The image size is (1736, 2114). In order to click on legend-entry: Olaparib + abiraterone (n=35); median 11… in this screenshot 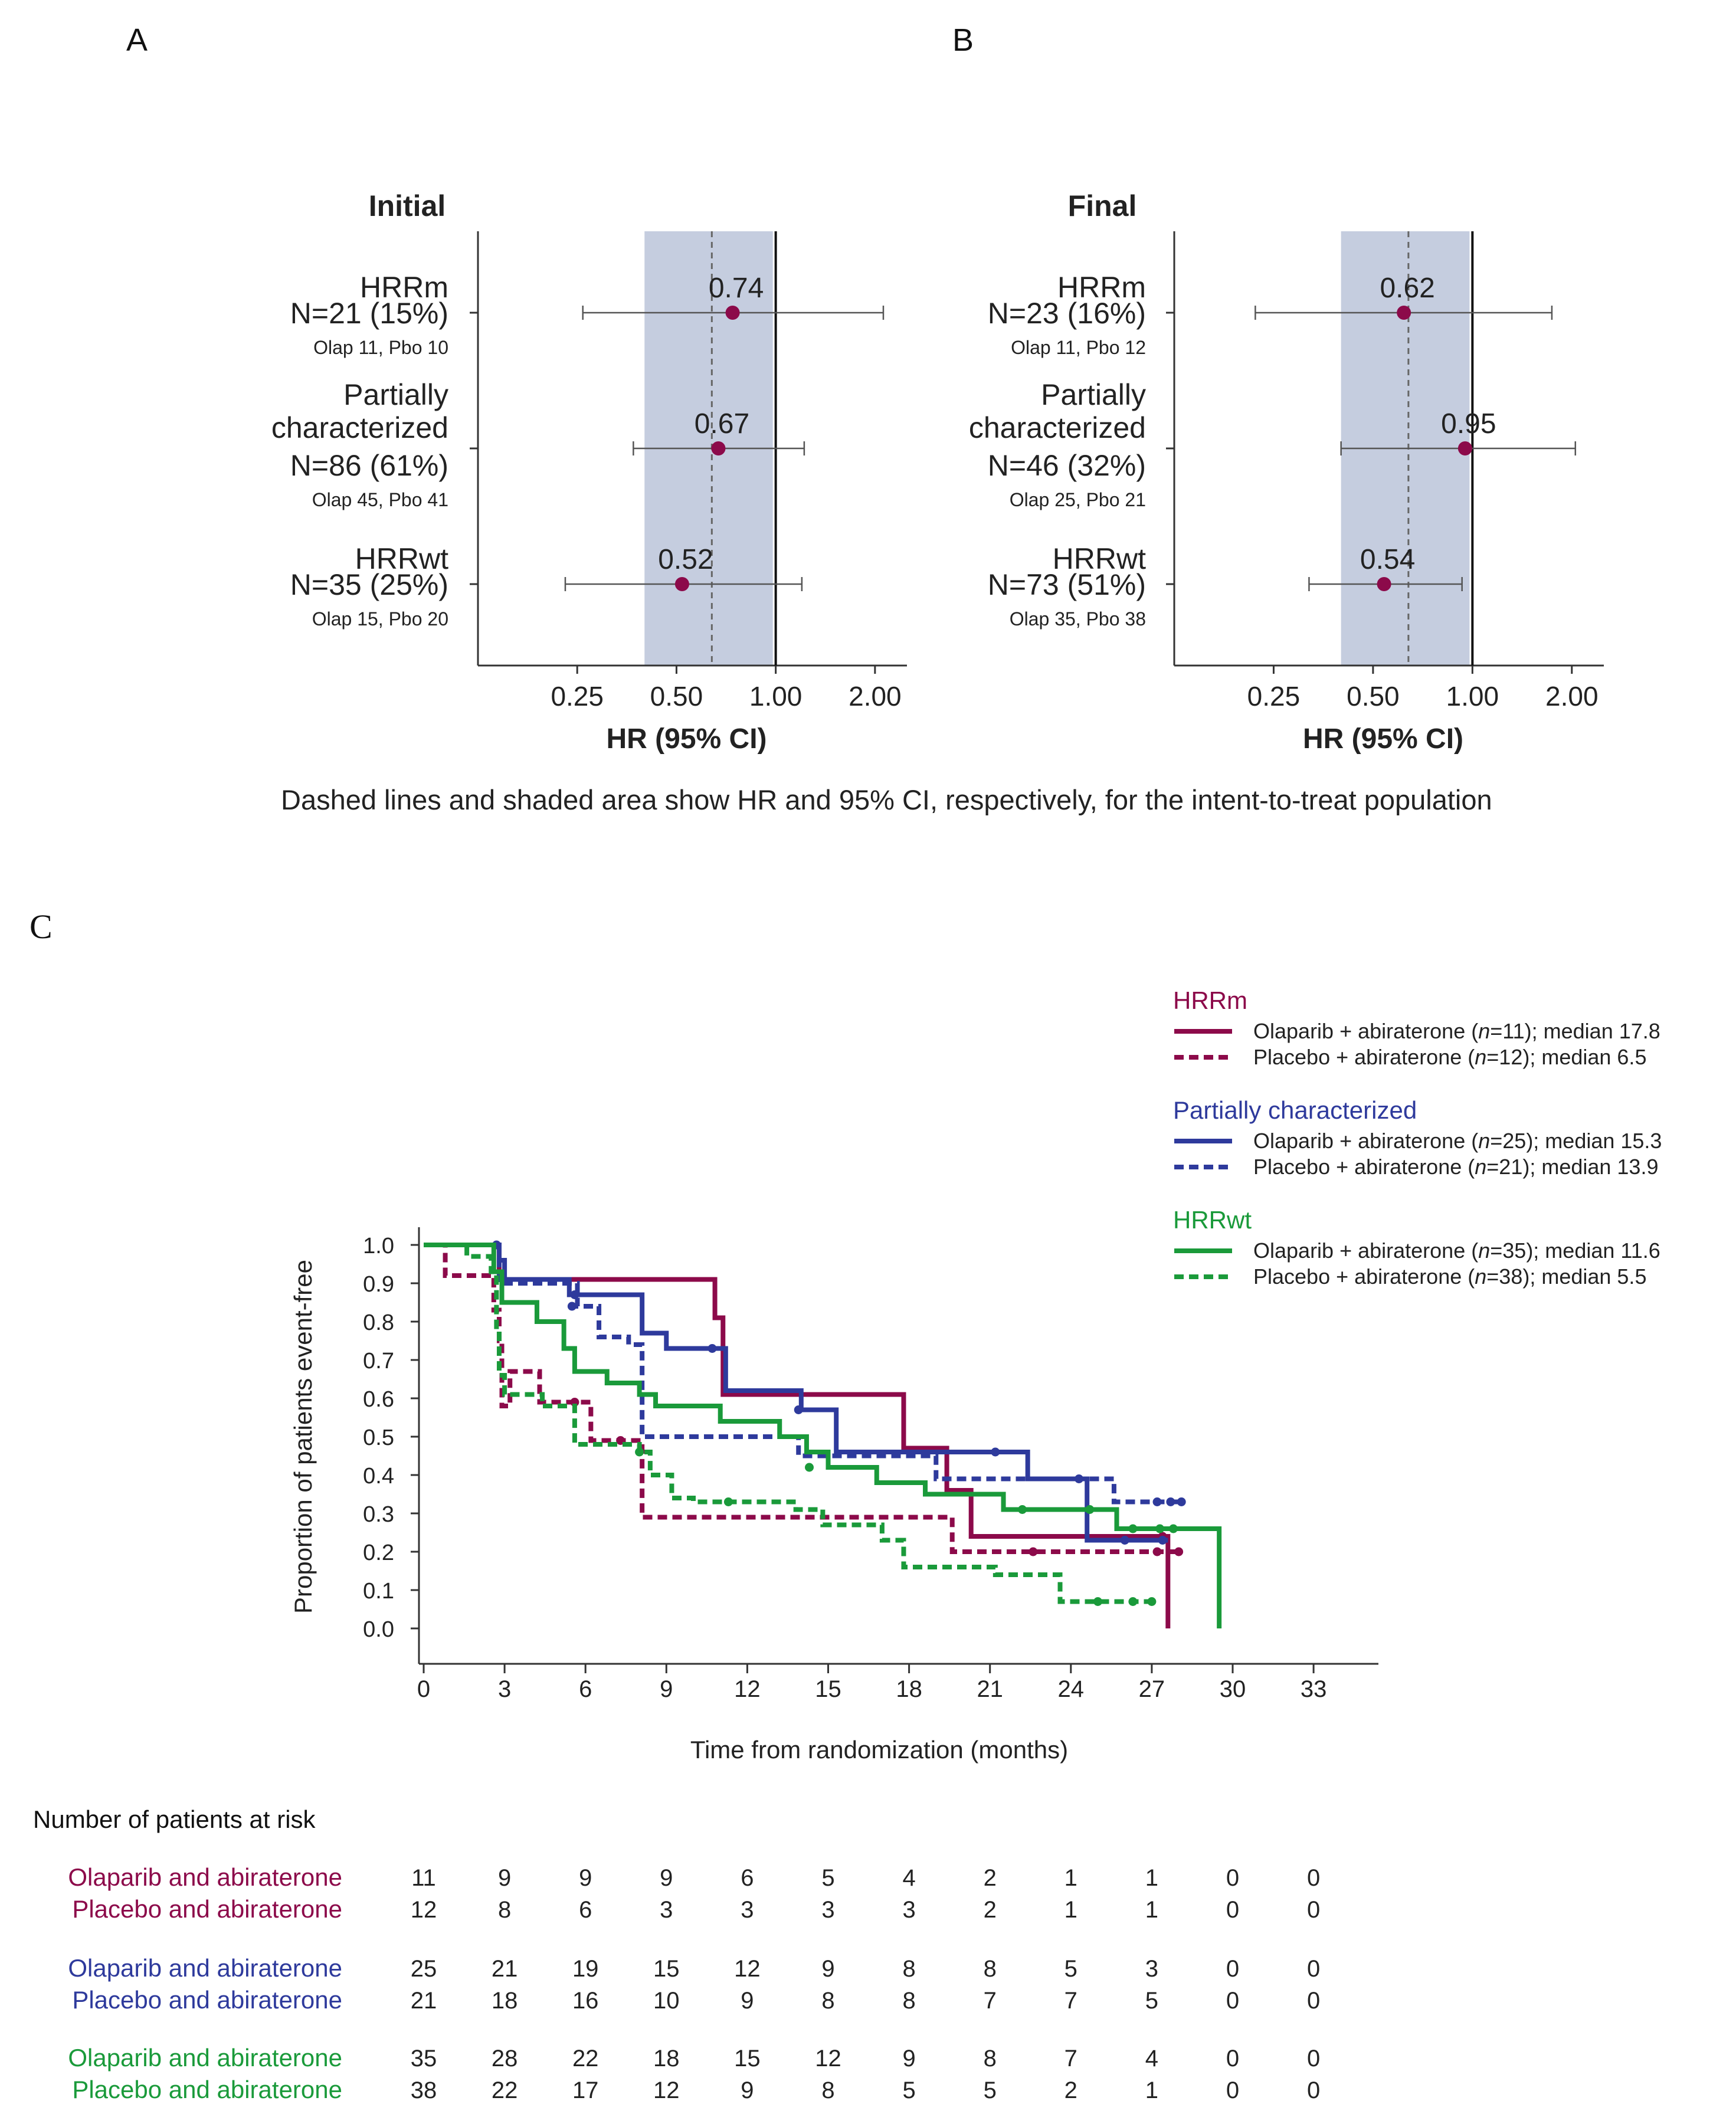, I will do `click(1456, 1250)`.